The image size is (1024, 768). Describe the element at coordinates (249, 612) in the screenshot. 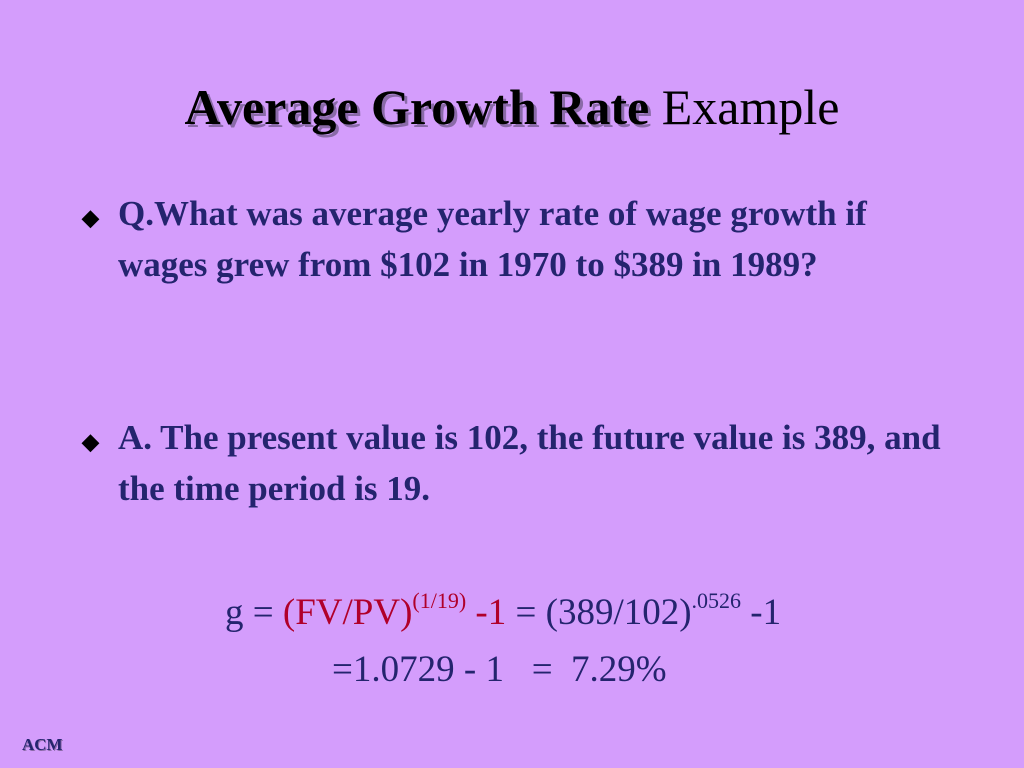

I see `formula-part: g =` at that location.